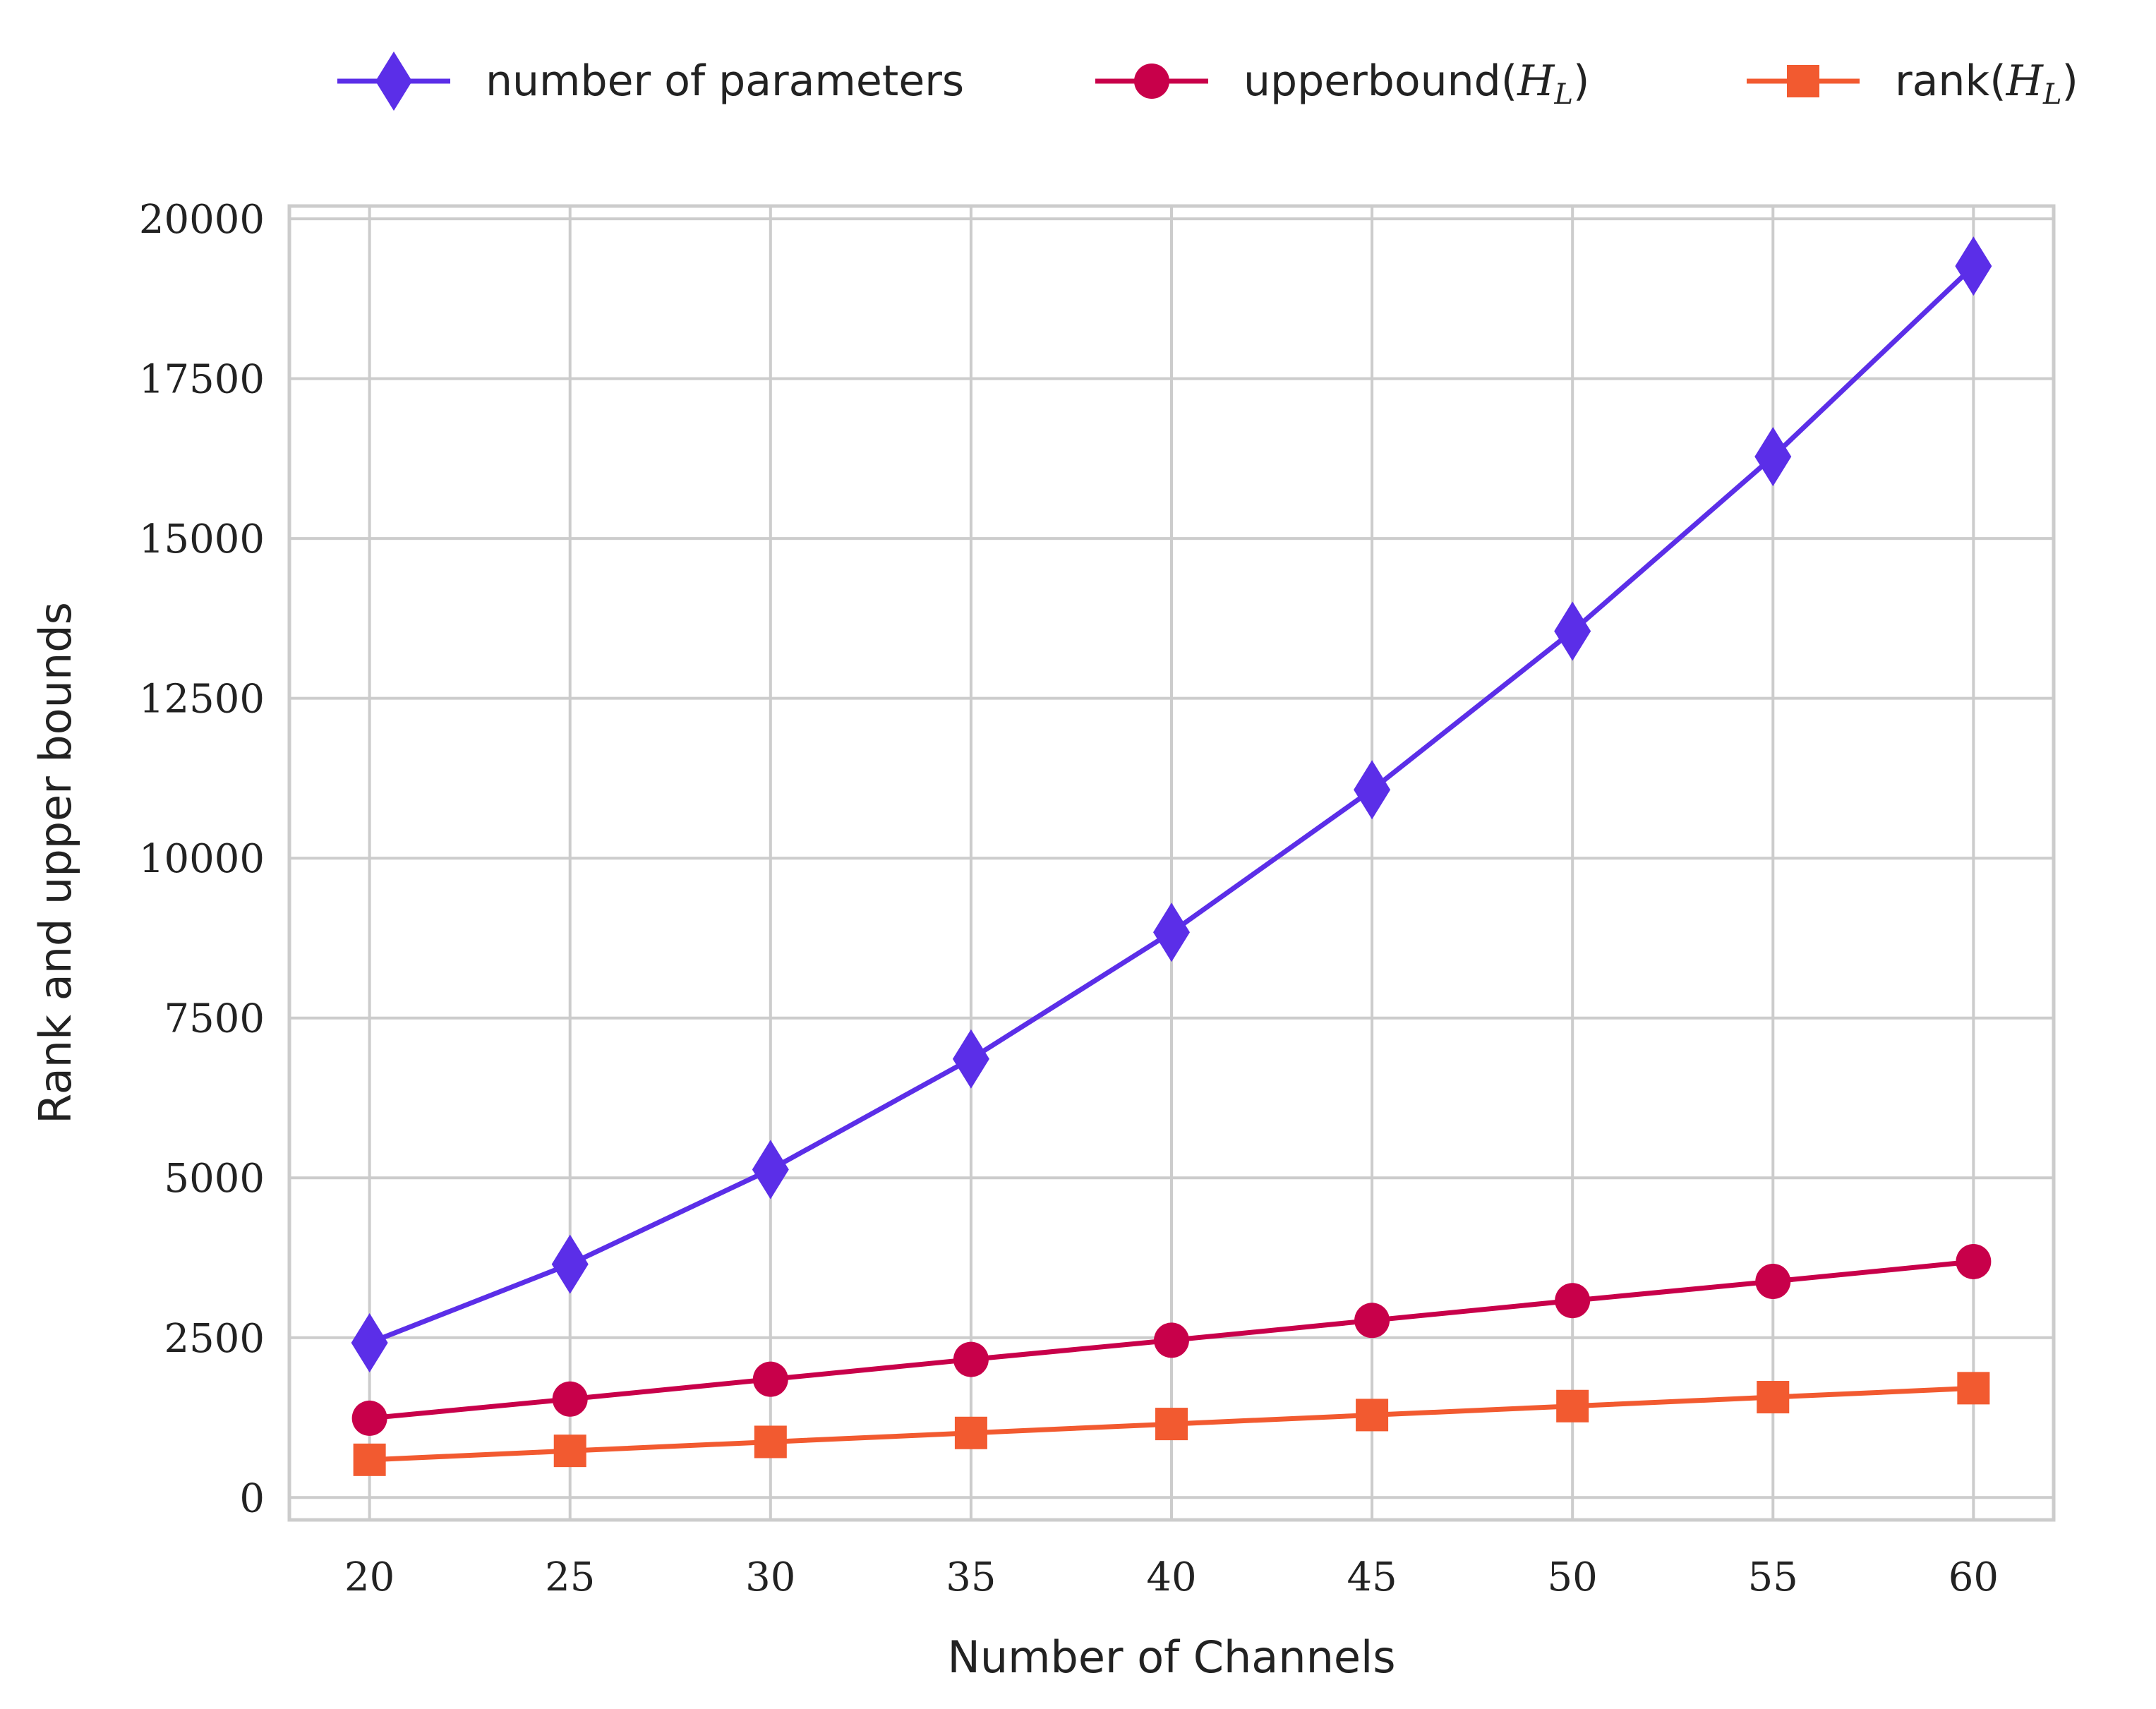 The height and width of the screenshot is (1709, 2156). I want to click on legend-label: rank(HL), so click(1986, 83).